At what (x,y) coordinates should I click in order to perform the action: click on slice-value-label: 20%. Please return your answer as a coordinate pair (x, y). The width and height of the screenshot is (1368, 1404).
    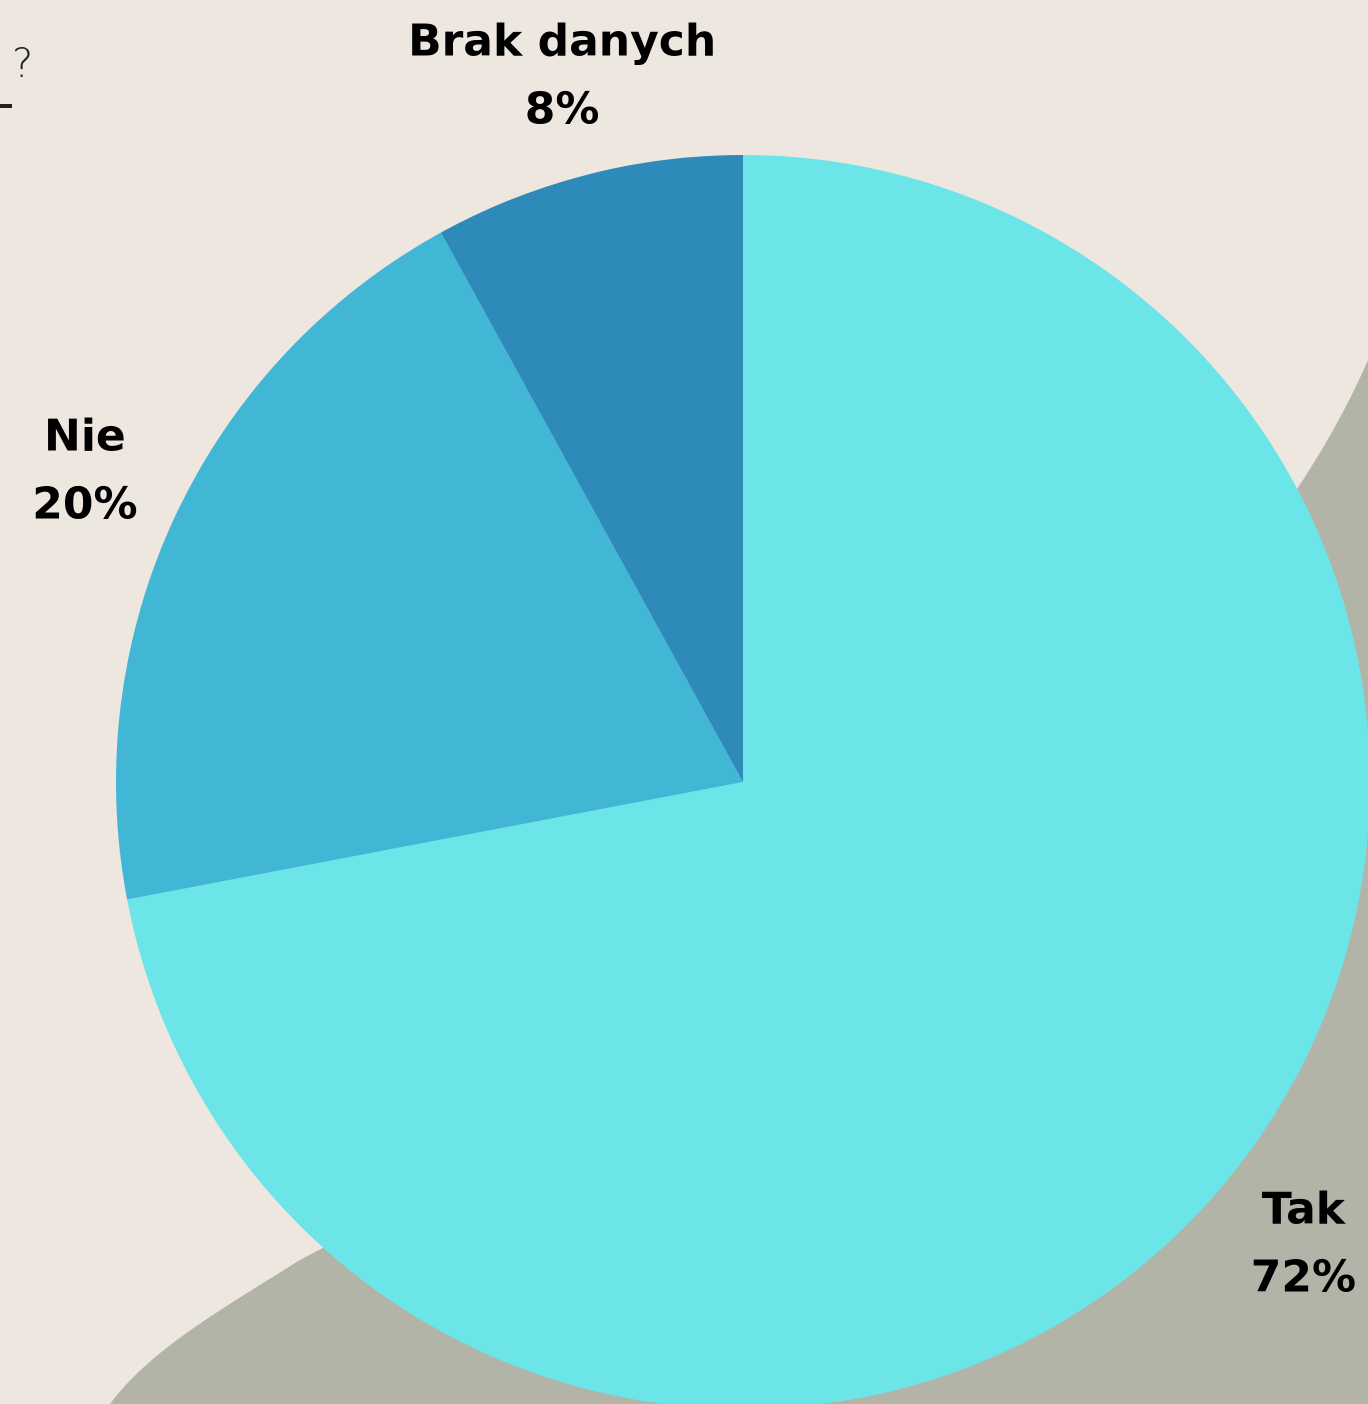
    Looking at the image, I should click on (84, 503).